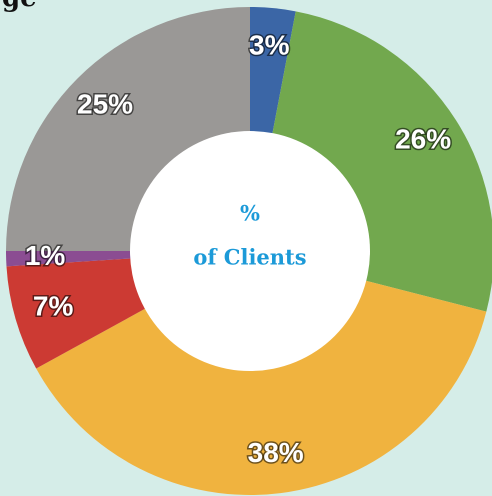 This screenshot has width=492, height=496. Describe the element at coordinates (45, 255) in the screenshot. I see `data-label: 1%` at that location.